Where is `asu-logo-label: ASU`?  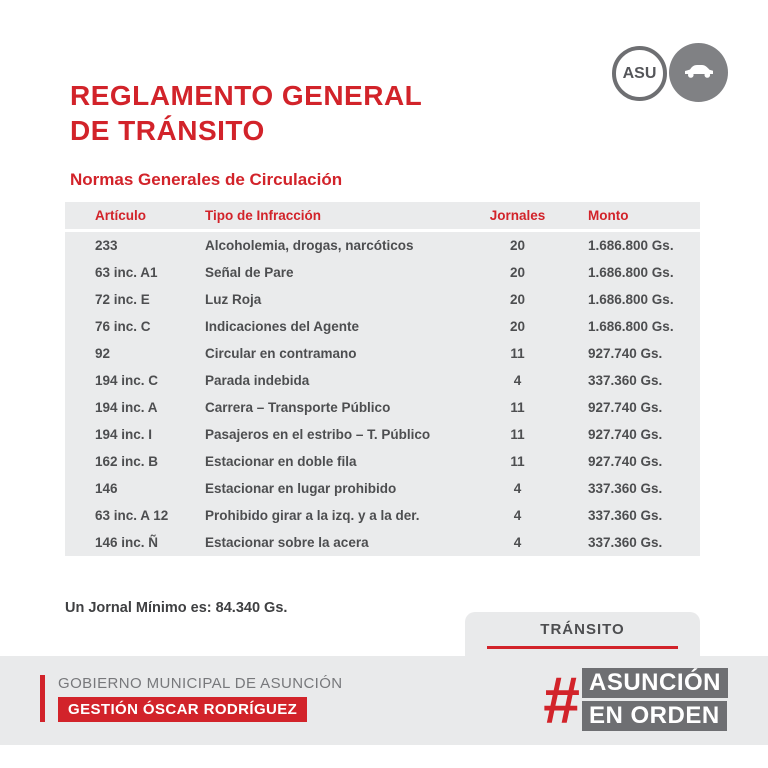
asu-logo-label: ASU is located at coordinates (639, 73).